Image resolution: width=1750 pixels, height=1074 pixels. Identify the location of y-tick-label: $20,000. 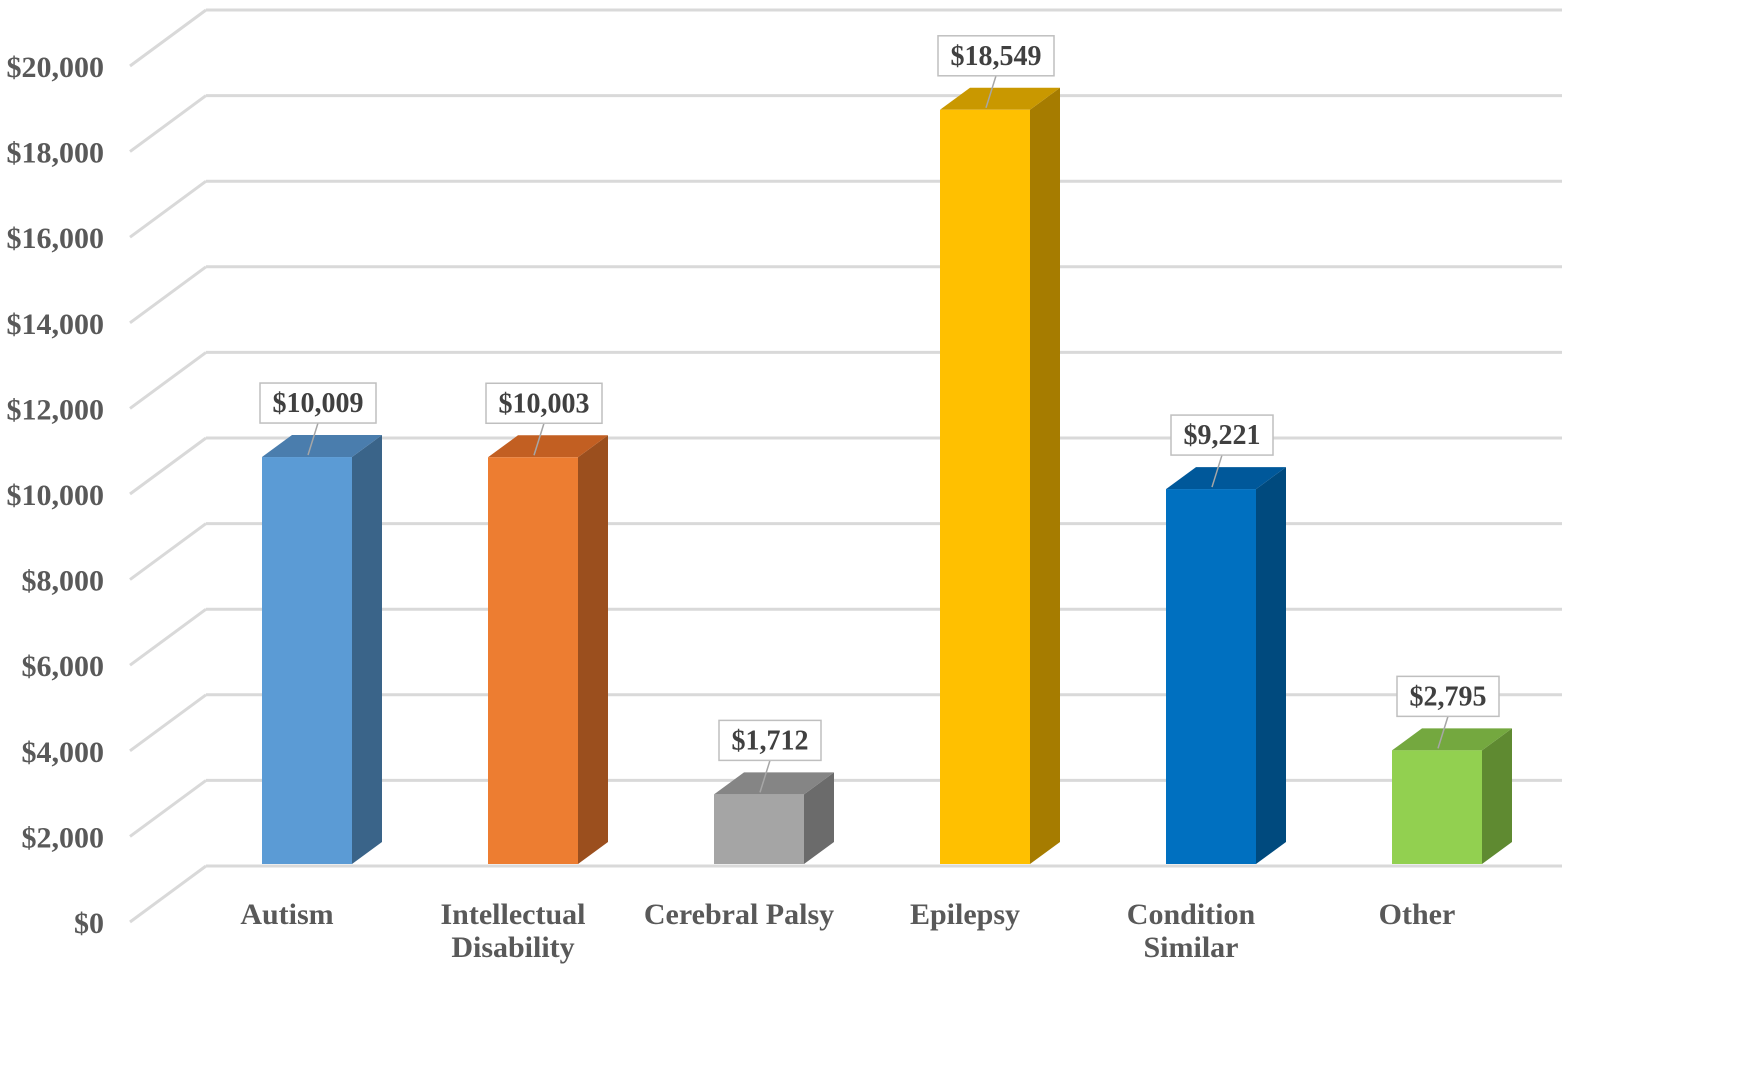
(56, 67).